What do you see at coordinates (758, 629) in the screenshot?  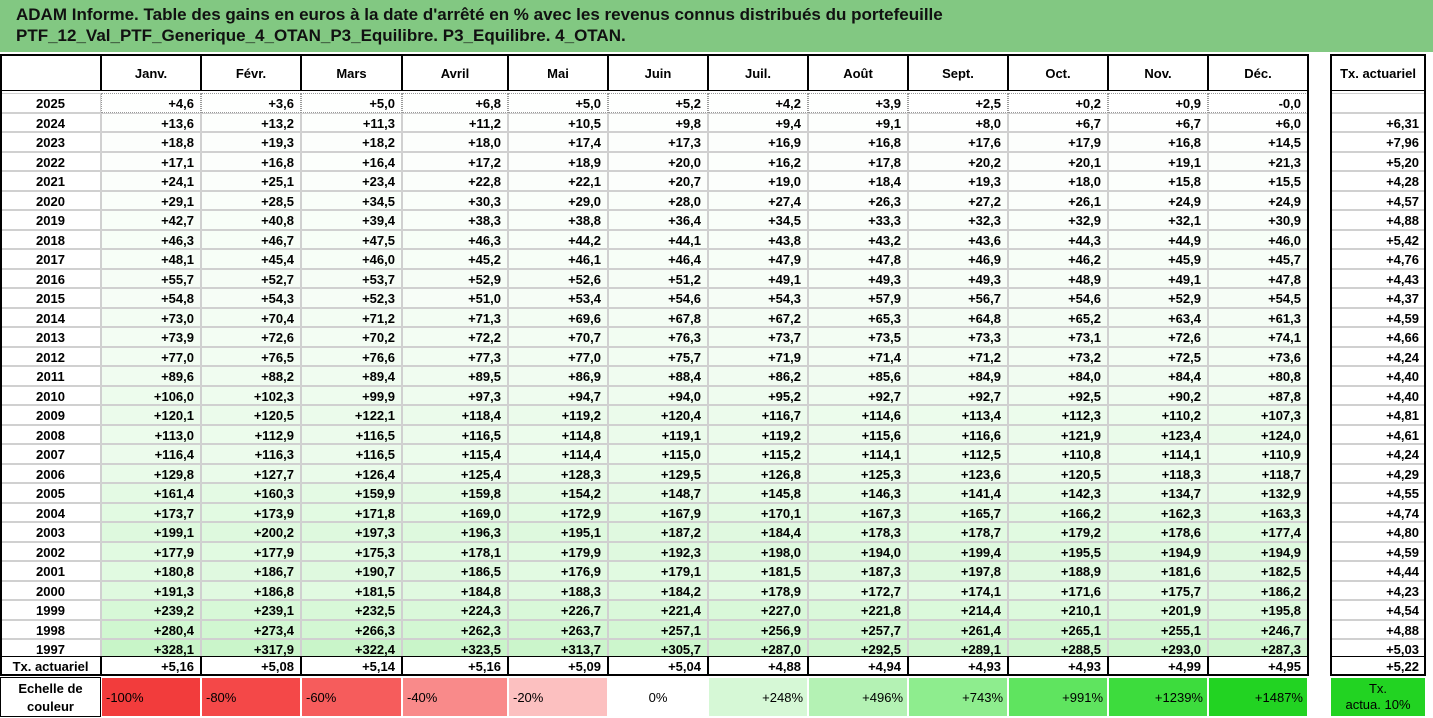 I see `gain-cell: +256,9` at bounding box center [758, 629].